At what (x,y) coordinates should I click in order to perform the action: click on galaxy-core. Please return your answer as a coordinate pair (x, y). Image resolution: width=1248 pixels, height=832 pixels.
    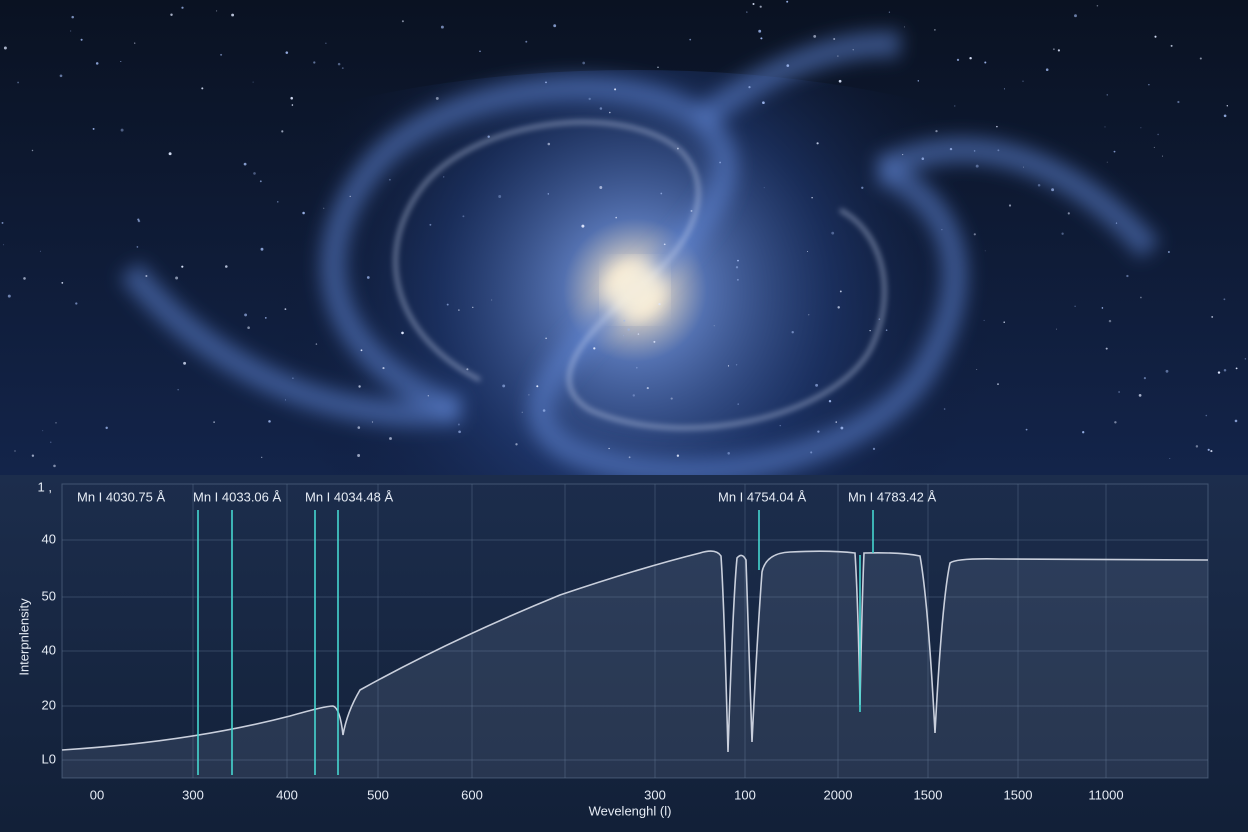
    Looking at the image, I should click on (635, 290).